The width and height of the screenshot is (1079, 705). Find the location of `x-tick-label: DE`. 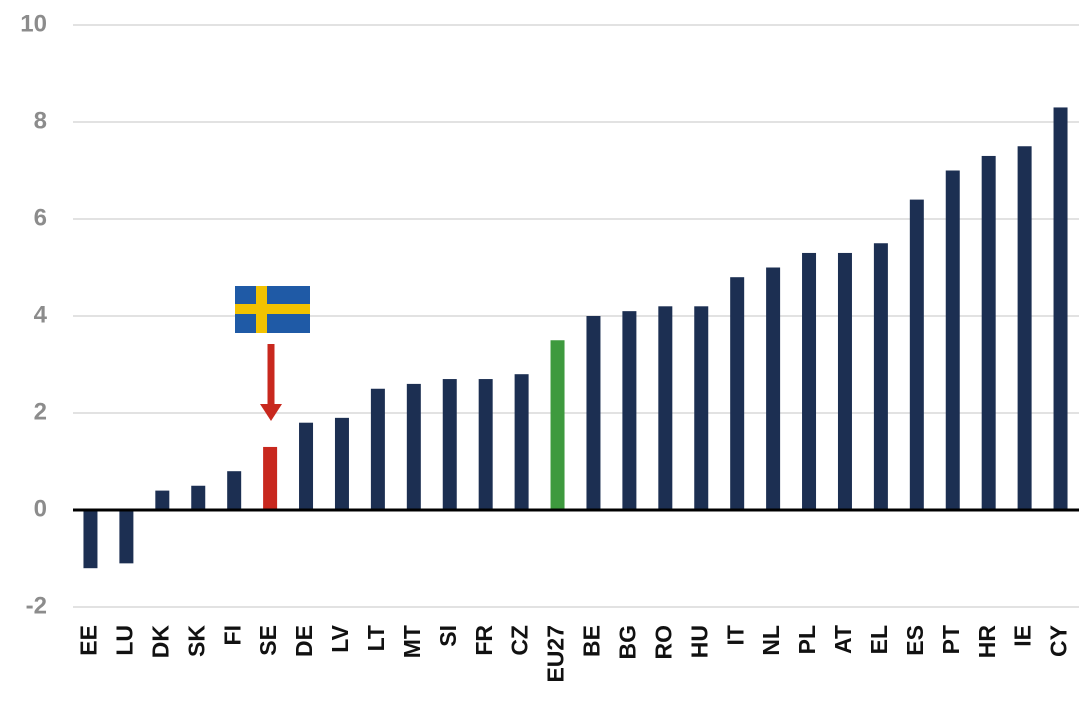

x-tick-label: DE is located at coordinates (304, 641).